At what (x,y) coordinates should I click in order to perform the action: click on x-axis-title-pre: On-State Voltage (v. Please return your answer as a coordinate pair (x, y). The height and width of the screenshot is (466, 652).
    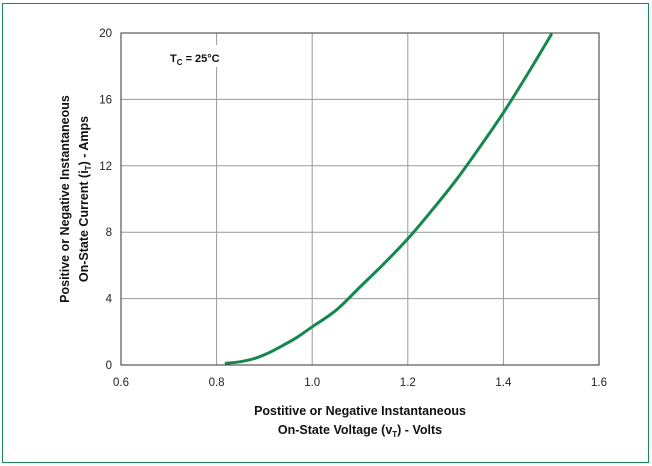
    Looking at the image, I should click on (335, 430).